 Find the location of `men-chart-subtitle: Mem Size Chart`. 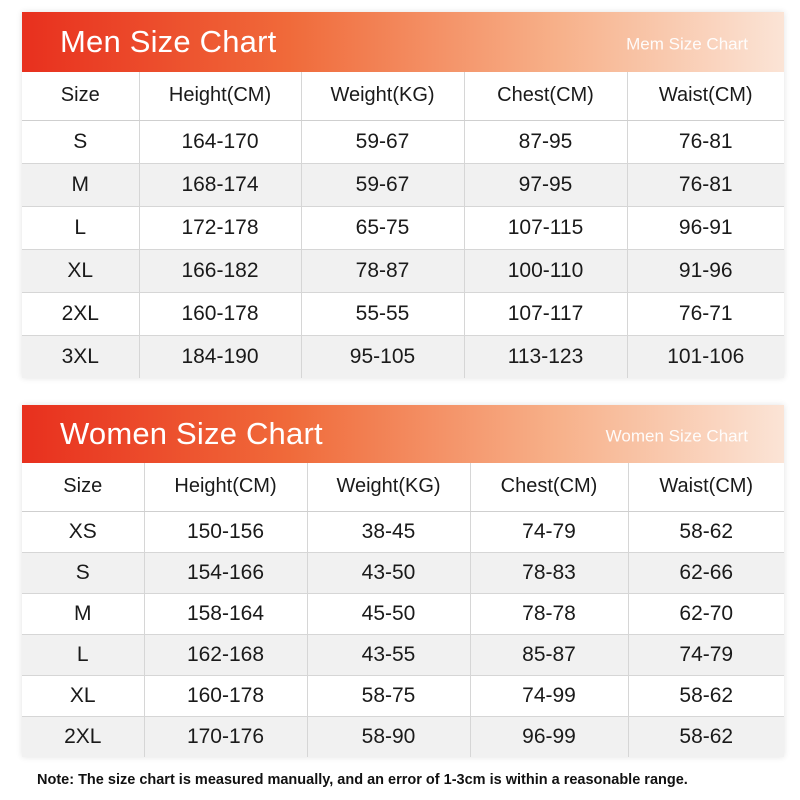

men-chart-subtitle: Mem Size Chart is located at coordinates (687, 44).